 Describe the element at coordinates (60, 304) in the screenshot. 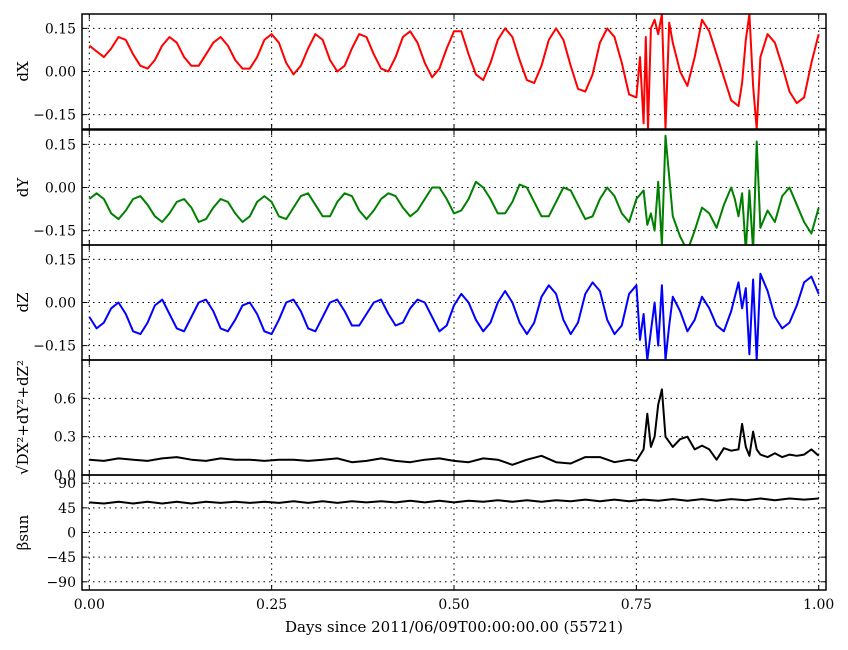

I see `y-tick-label-dz-1: 0.00` at that location.